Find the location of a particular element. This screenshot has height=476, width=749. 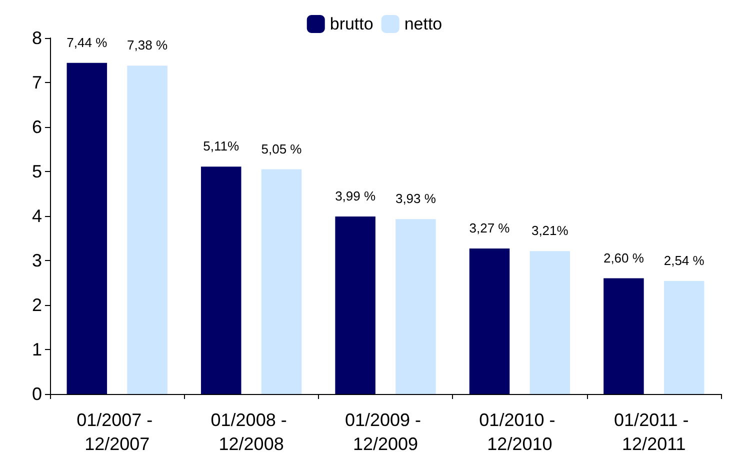

y-tick-label: 2 is located at coordinates (37, 305).